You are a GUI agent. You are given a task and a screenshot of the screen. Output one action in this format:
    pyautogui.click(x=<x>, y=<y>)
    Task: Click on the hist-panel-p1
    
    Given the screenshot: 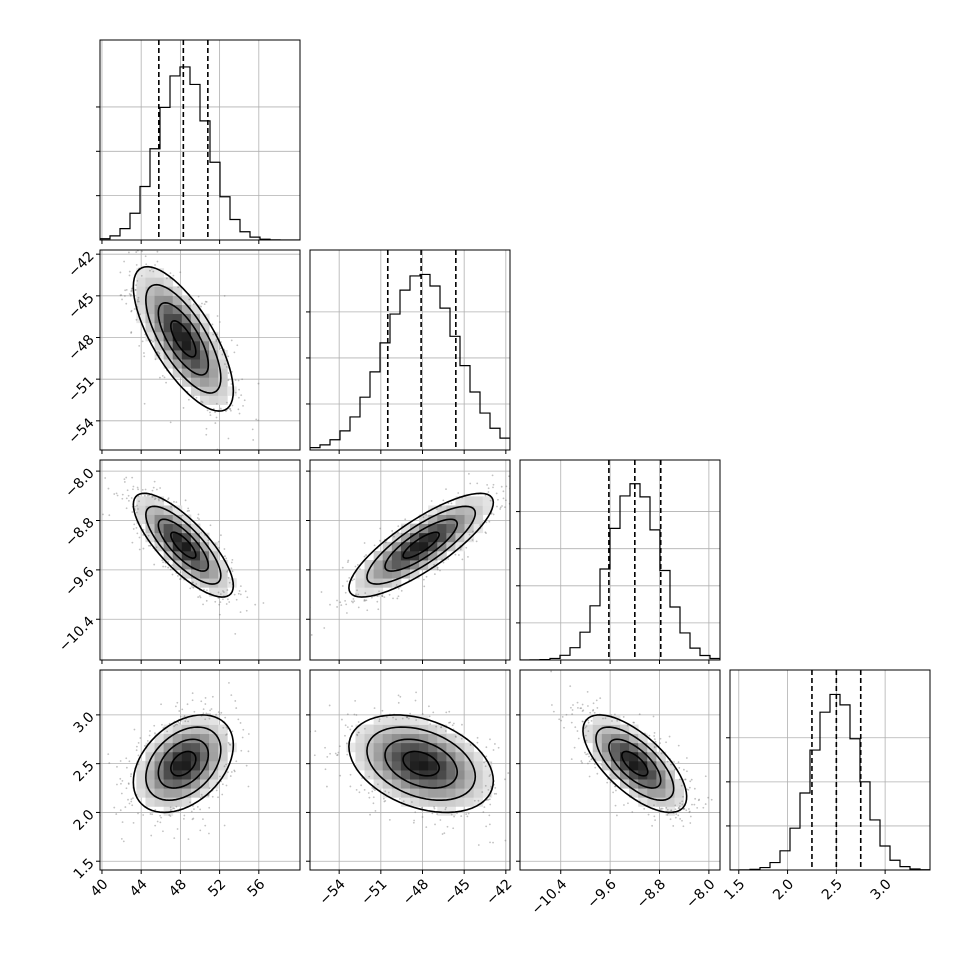 What is the action you would take?
    pyautogui.click(x=198, y=141)
    